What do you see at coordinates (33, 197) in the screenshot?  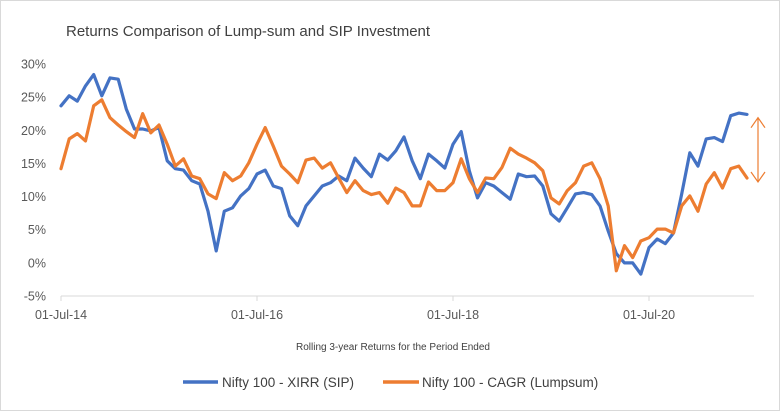 I see `y-tick-label: 10%` at bounding box center [33, 197].